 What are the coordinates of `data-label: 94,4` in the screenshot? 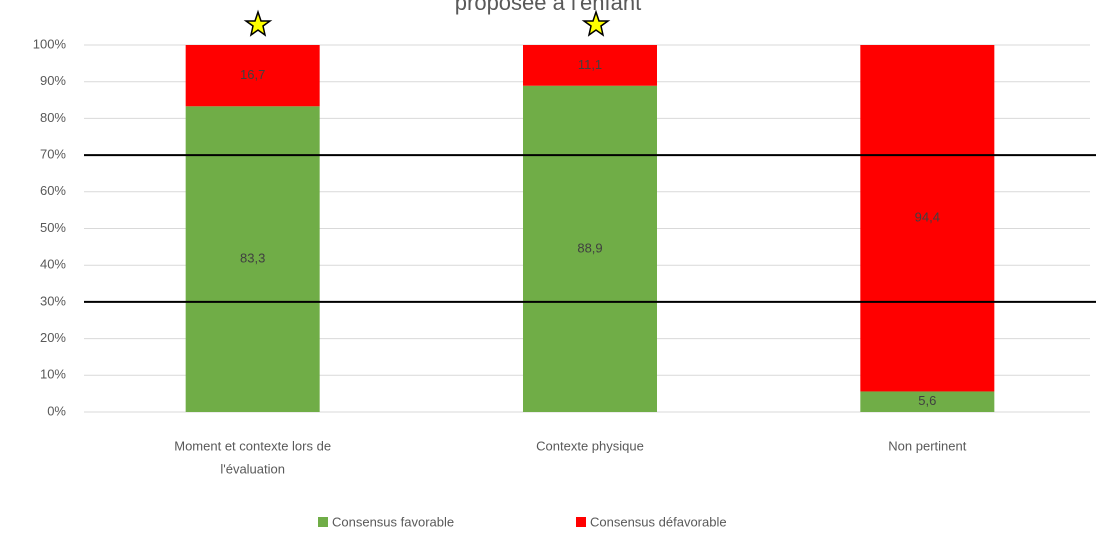 It's located at (927, 217).